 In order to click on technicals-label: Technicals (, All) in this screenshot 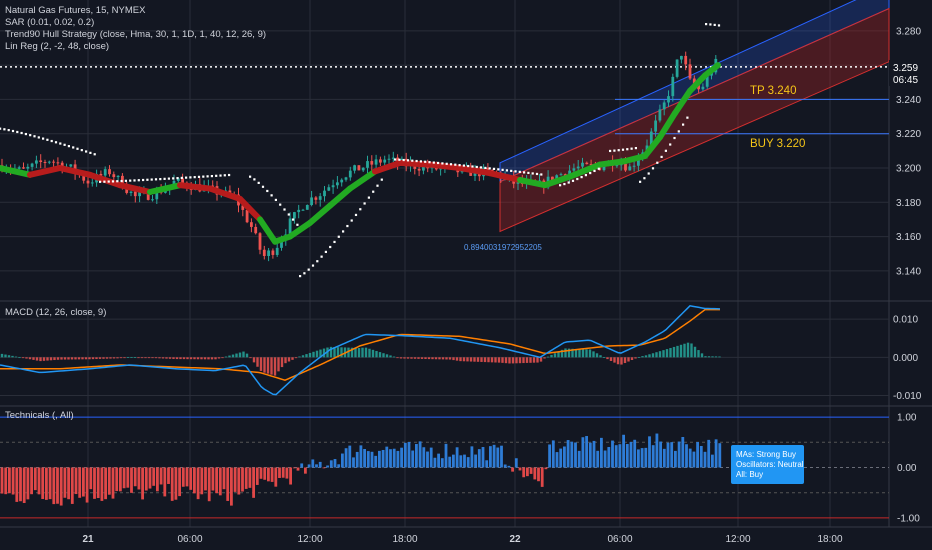, I will do `click(39, 415)`.